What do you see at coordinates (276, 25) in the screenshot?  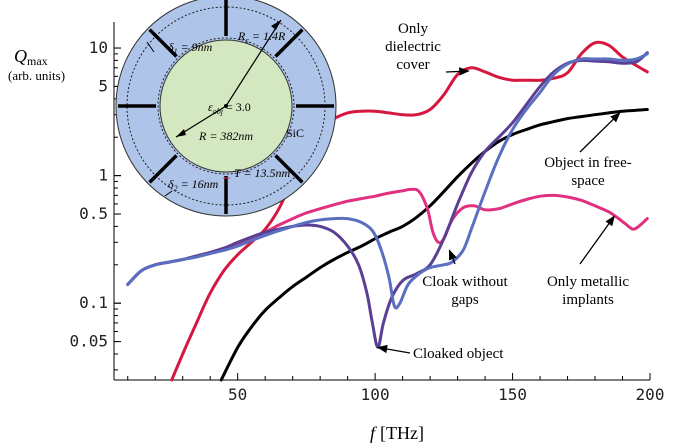 I see `rc-arrowhead` at bounding box center [276, 25].